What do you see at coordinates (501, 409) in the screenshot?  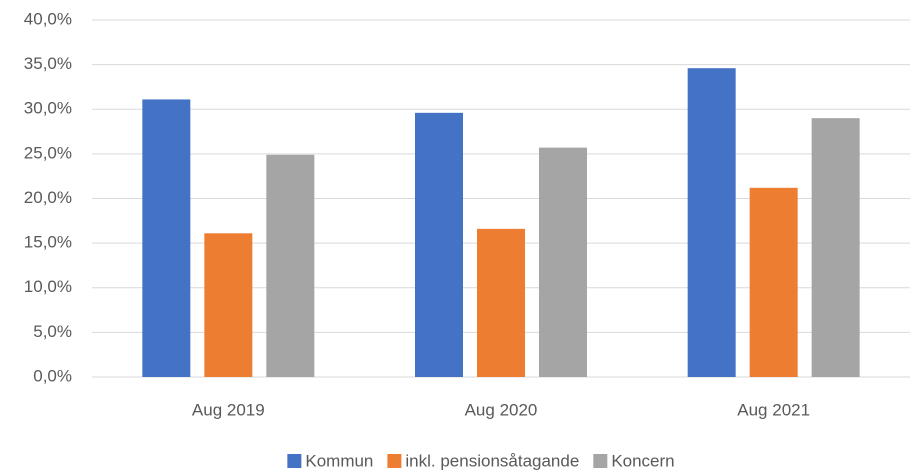 I see `x-tick-label: Aug 2020` at bounding box center [501, 409].